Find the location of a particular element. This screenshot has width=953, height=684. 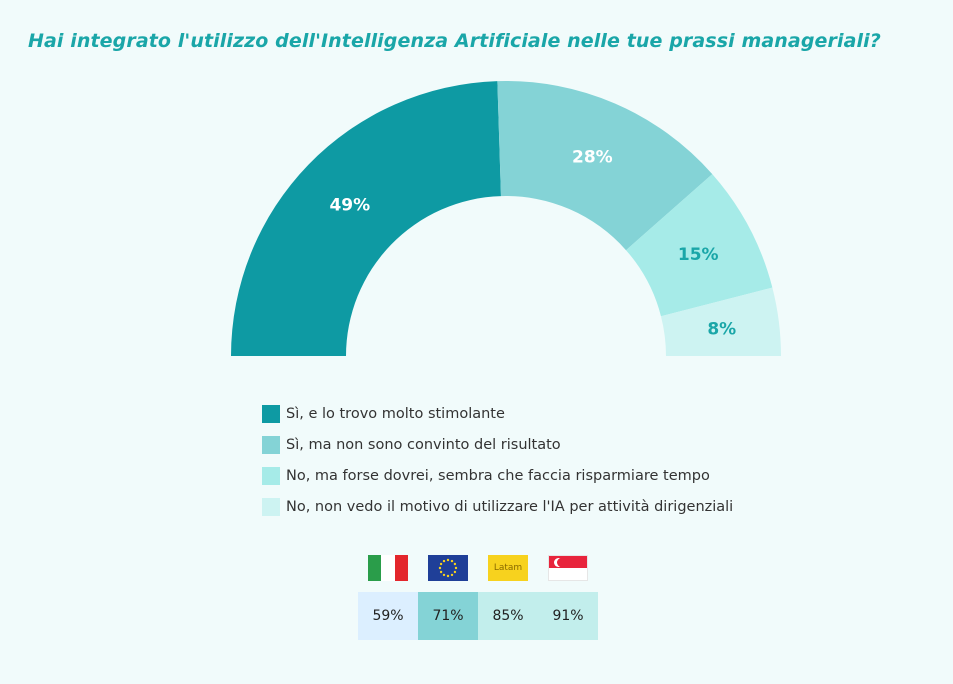

region-value-latam: 85% is located at coordinates (508, 616).